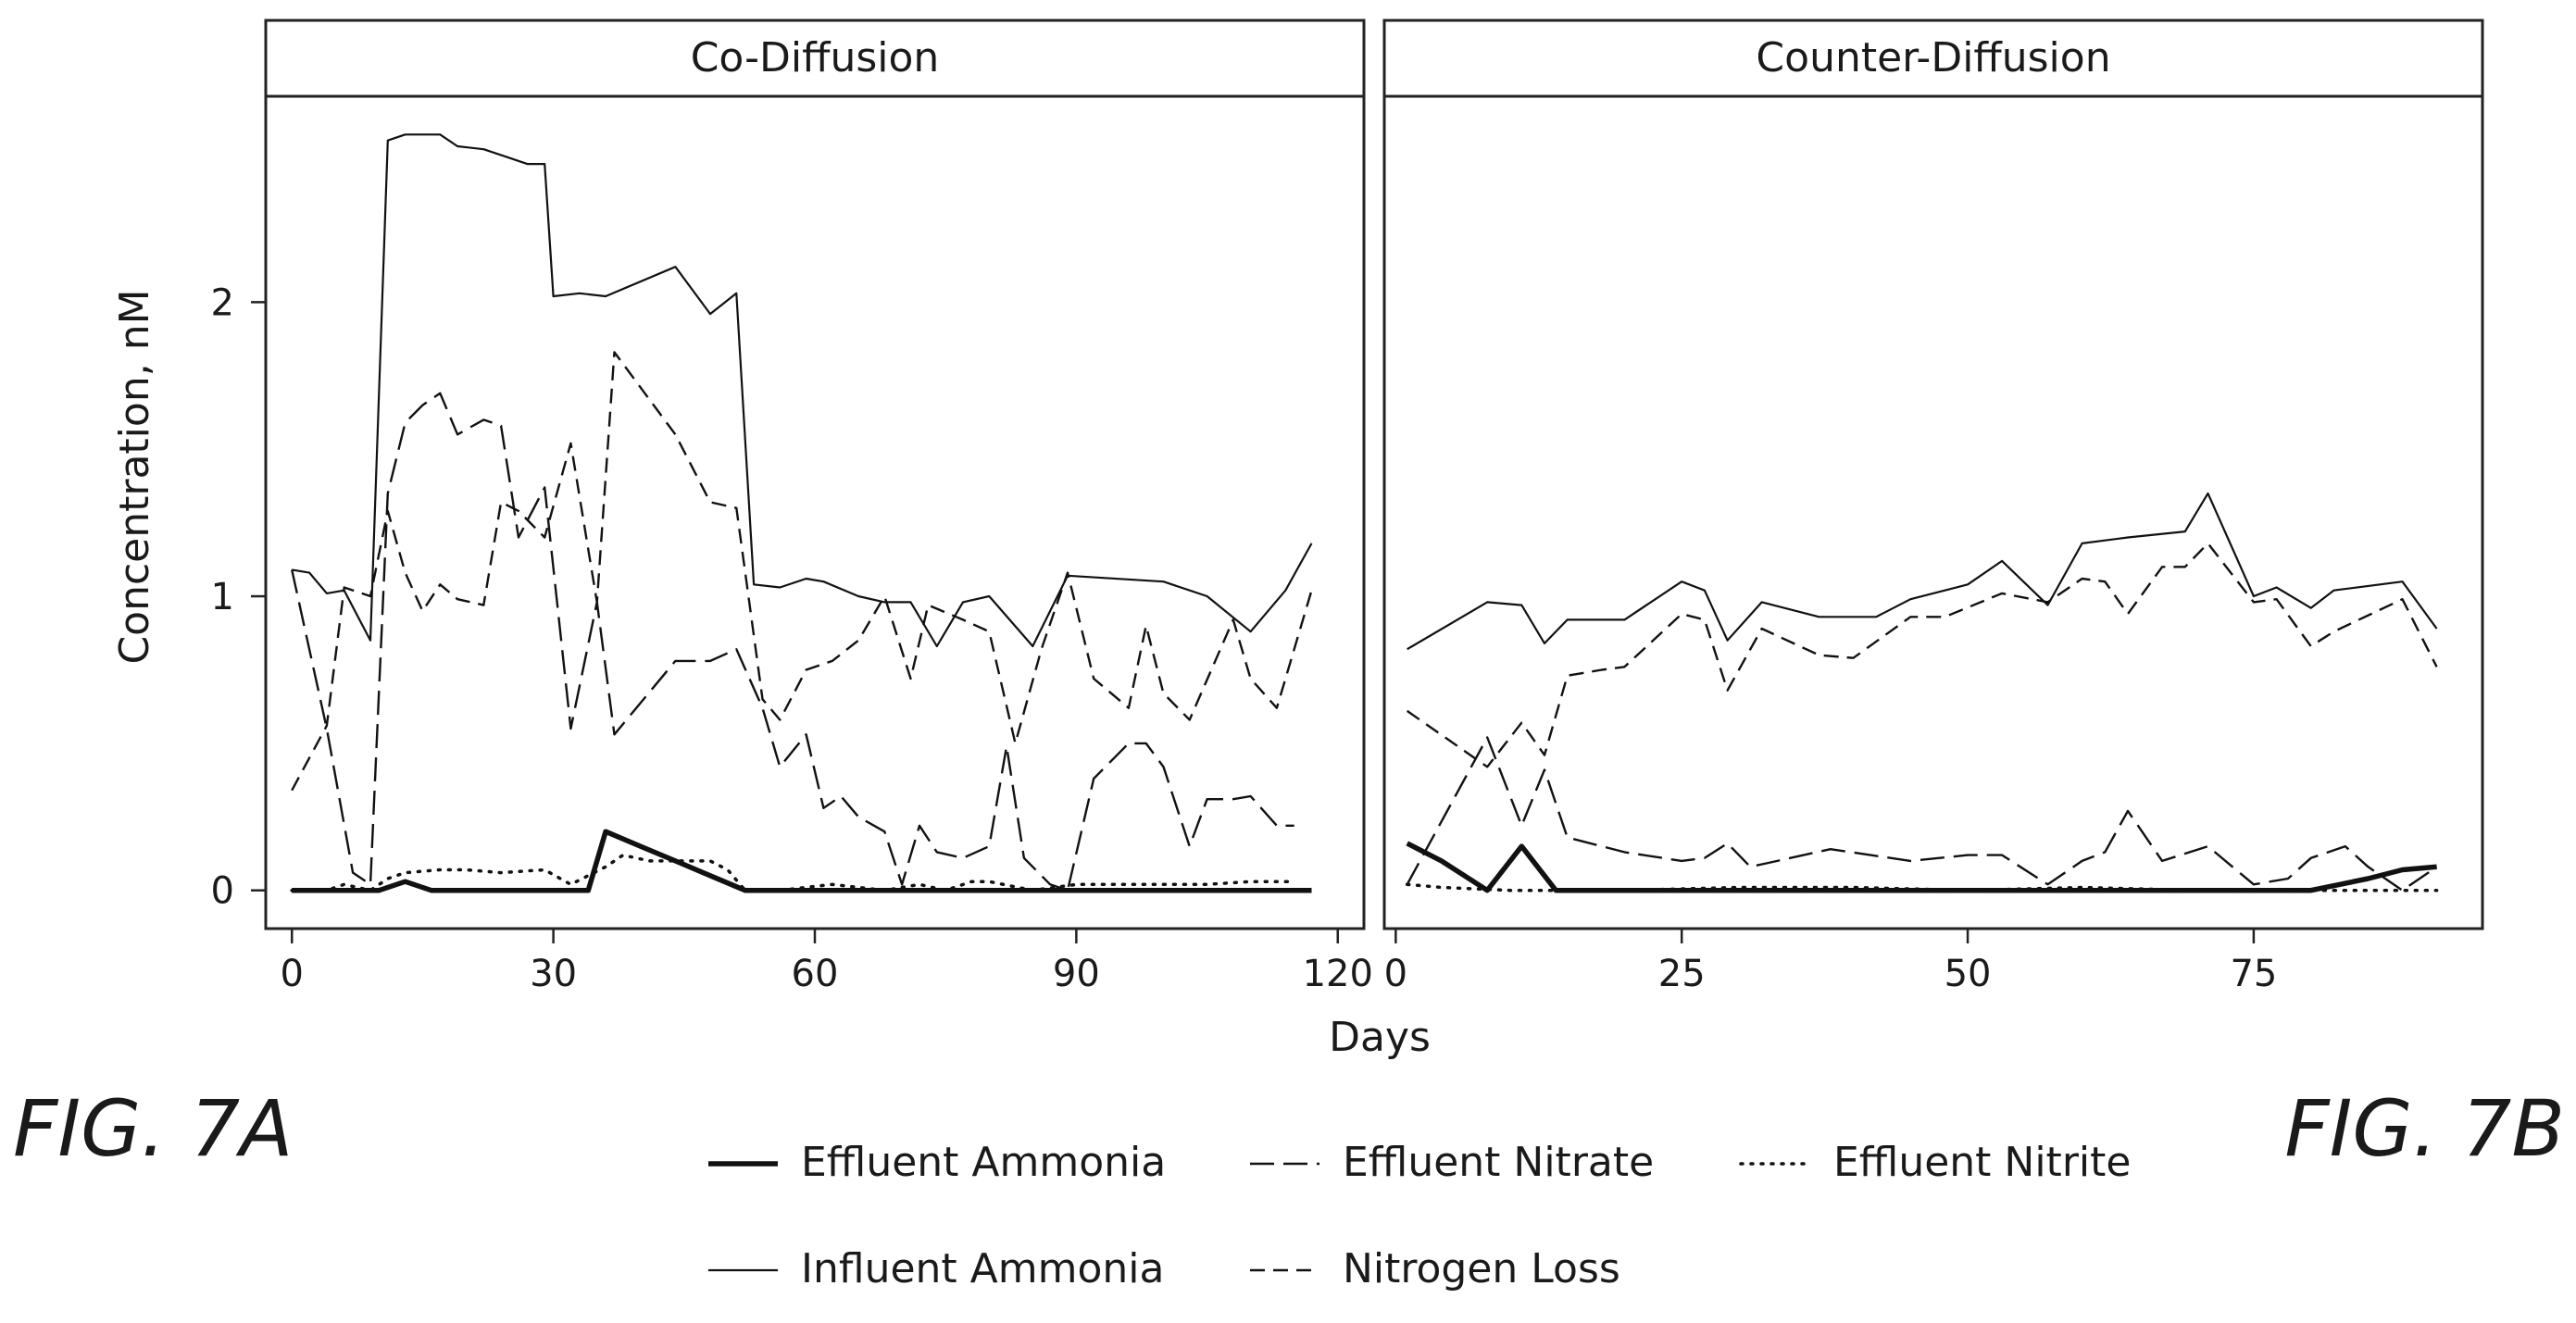 The width and height of the screenshot is (2576, 1323). Describe the element at coordinates (983, 1268) in the screenshot. I see `legend-label: Influent Ammonia` at that location.